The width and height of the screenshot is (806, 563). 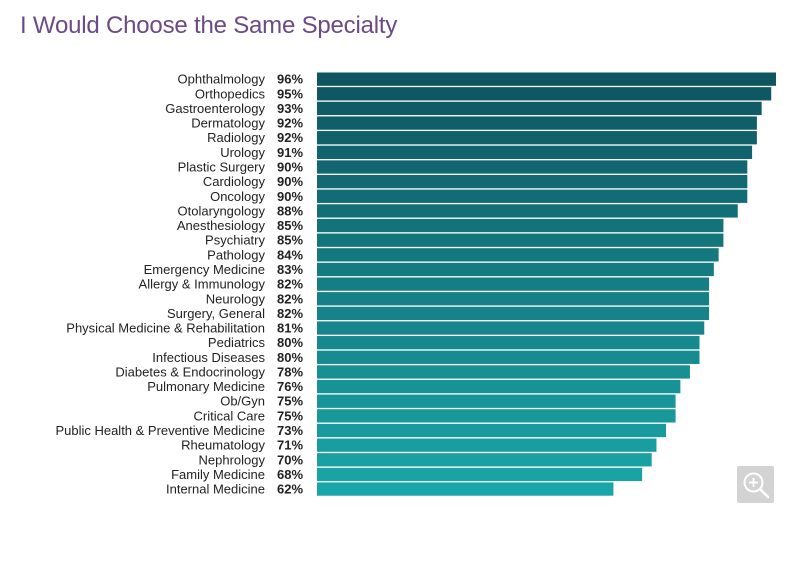 What do you see at coordinates (290, 210) in the screenshot?
I see `value-label: 88%` at bounding box center [290, 210].